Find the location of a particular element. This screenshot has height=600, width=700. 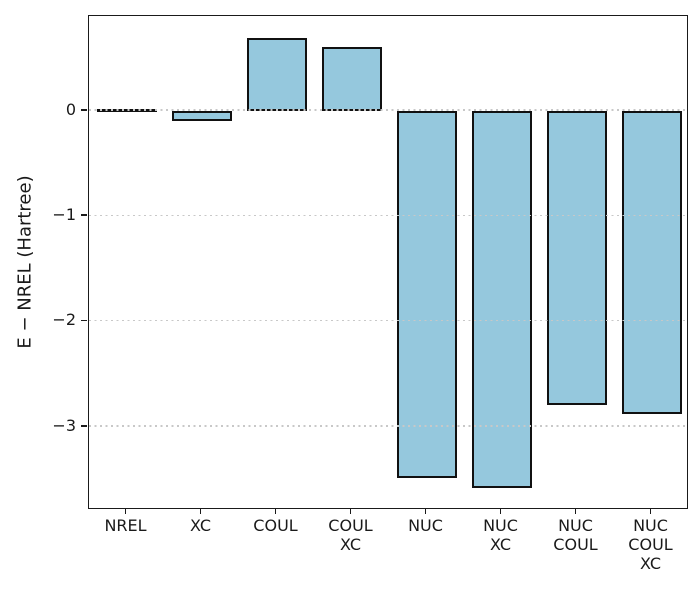

y-tick-label-0: 0 is located at coordinates (70, 109).